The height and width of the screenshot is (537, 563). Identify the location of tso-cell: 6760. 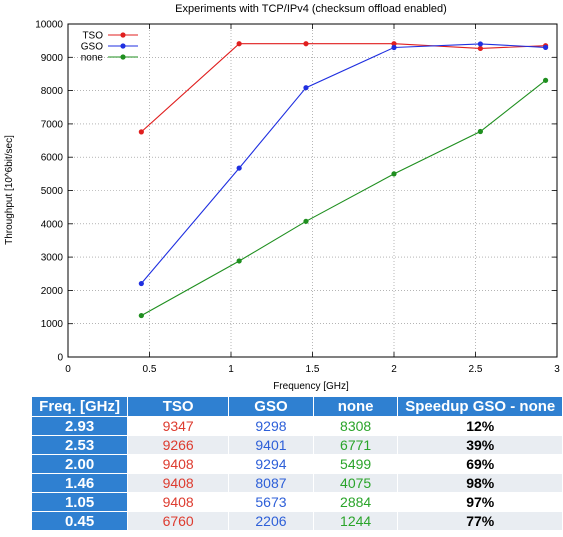
(178, 521).